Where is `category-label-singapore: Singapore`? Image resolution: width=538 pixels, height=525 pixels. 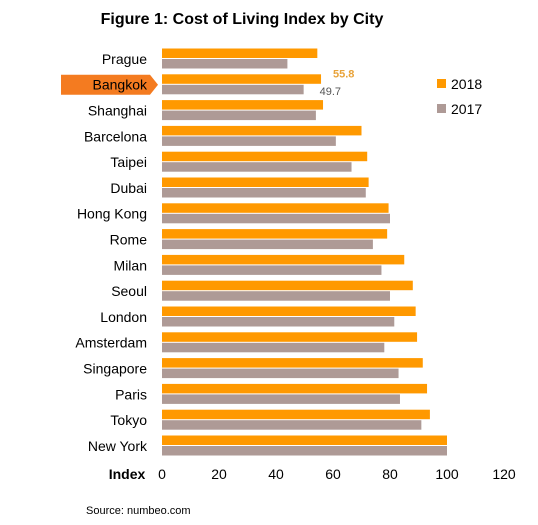 category-label-singapore: Singapore is located at coordinates (115, 369).